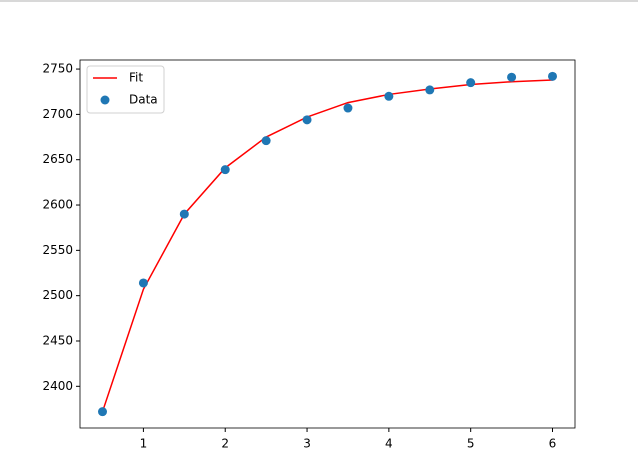 This screenshot has width=638, height=476. I want to click on y-tick-label: 2450, so click(57, 340).